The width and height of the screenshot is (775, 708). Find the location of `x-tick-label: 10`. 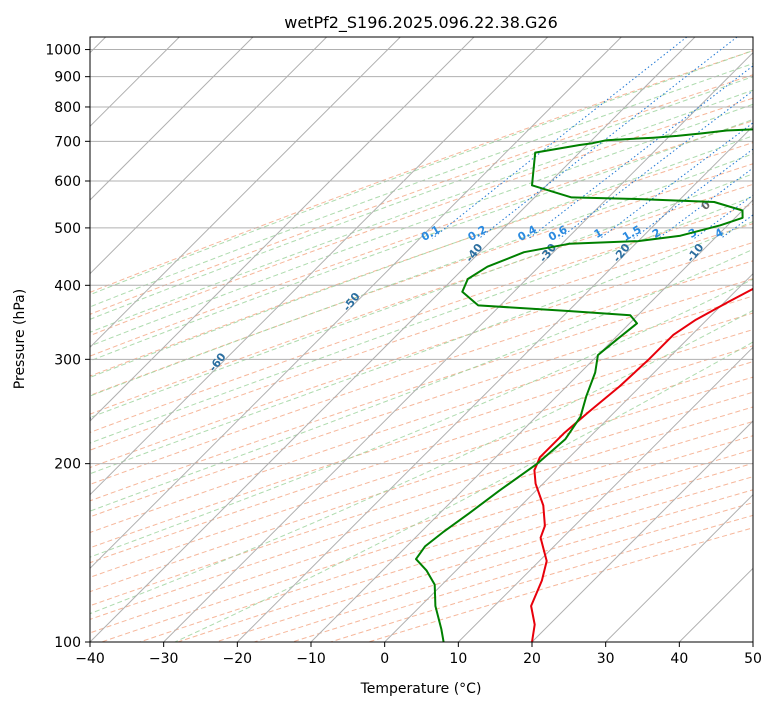

x-tick-label: 10 is located at coordinates (458, 659).